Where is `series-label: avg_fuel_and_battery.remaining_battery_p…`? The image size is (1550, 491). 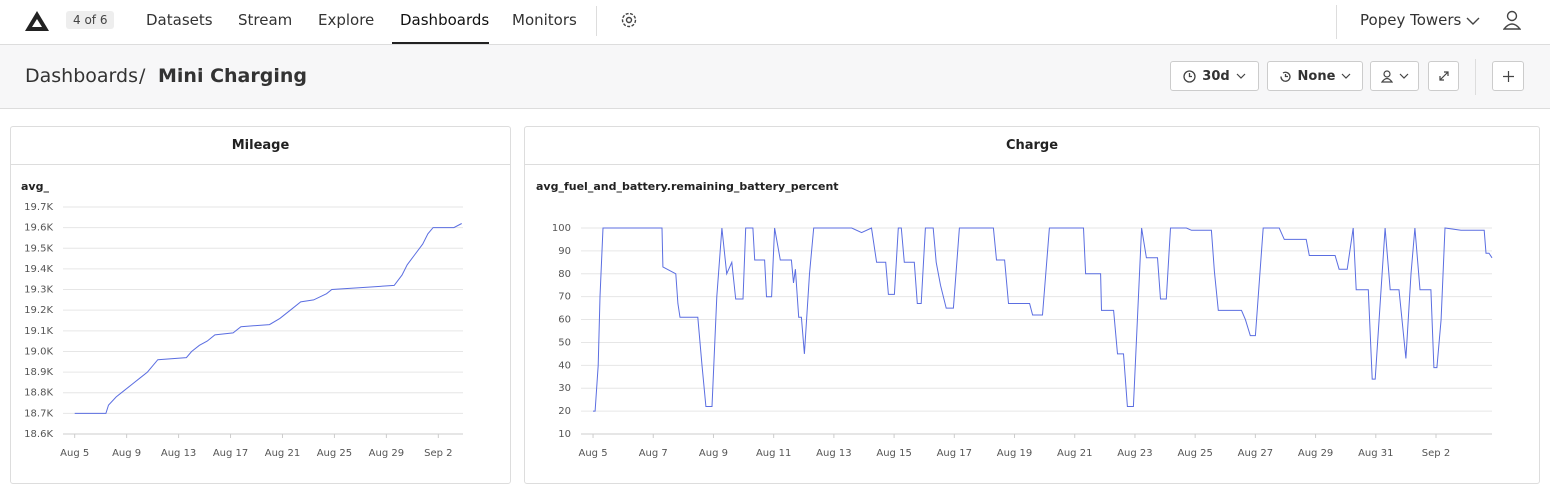
series-label: avg_fuel_and_battery.remaining_battery_p… is located at coordinates (687, 186).